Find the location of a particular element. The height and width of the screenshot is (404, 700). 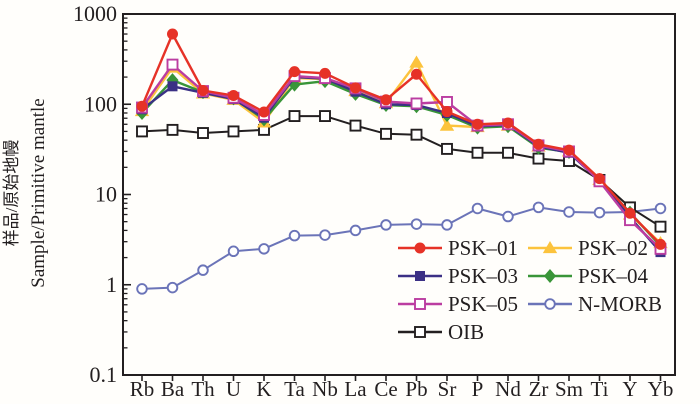

legend-item-OIB: OIB is located at coordinates (441, 332).